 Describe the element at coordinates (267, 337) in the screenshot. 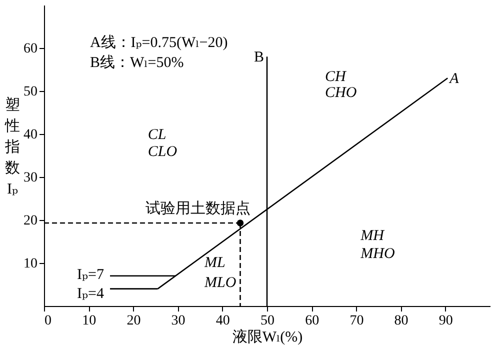

I see `x-axis-title: 液限Wₗ(%)` at that location.